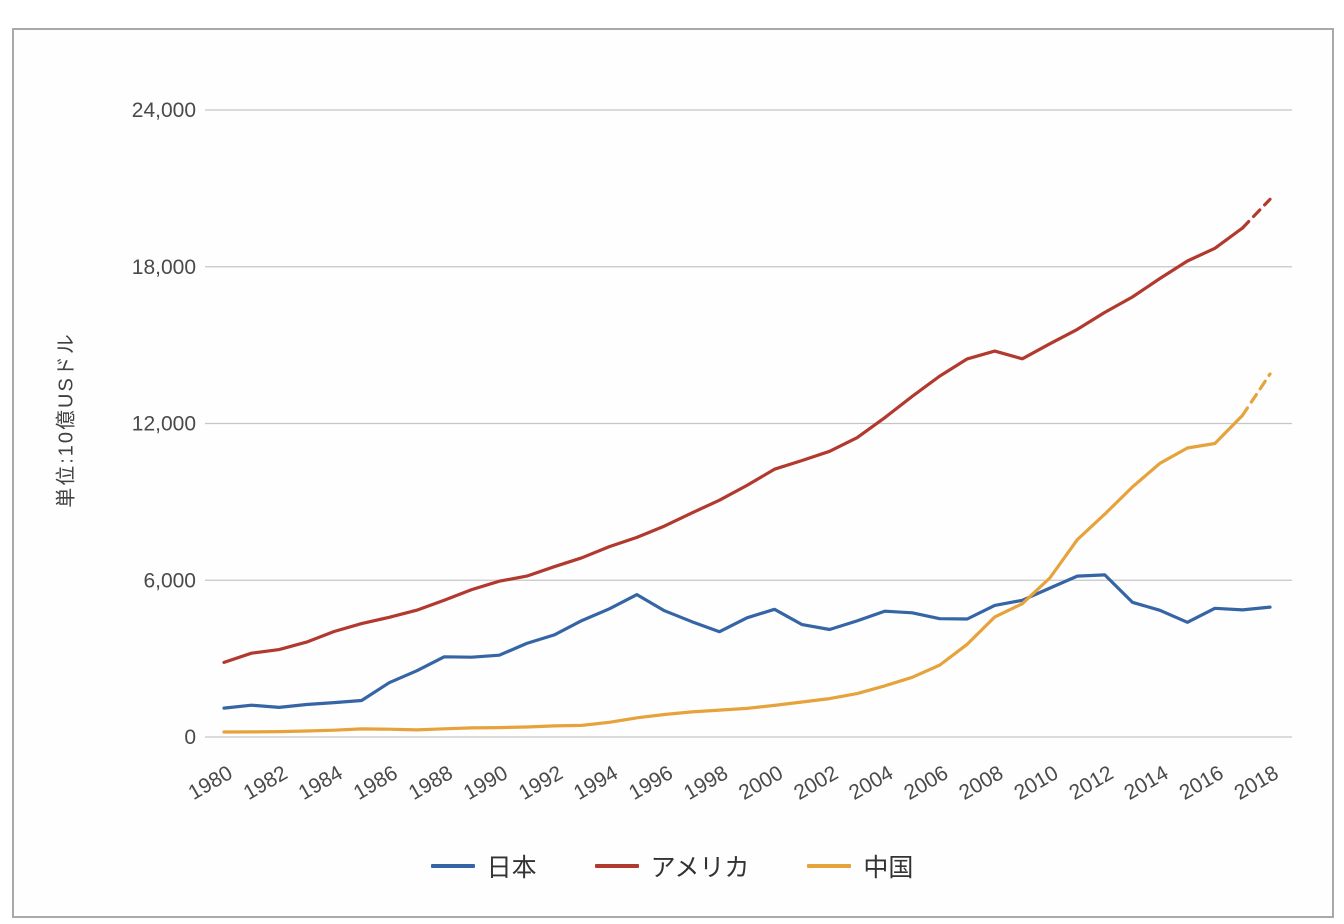 This screenshot has width=1344, height=924. I want to click on china-line-swatch, so click(829, 866).